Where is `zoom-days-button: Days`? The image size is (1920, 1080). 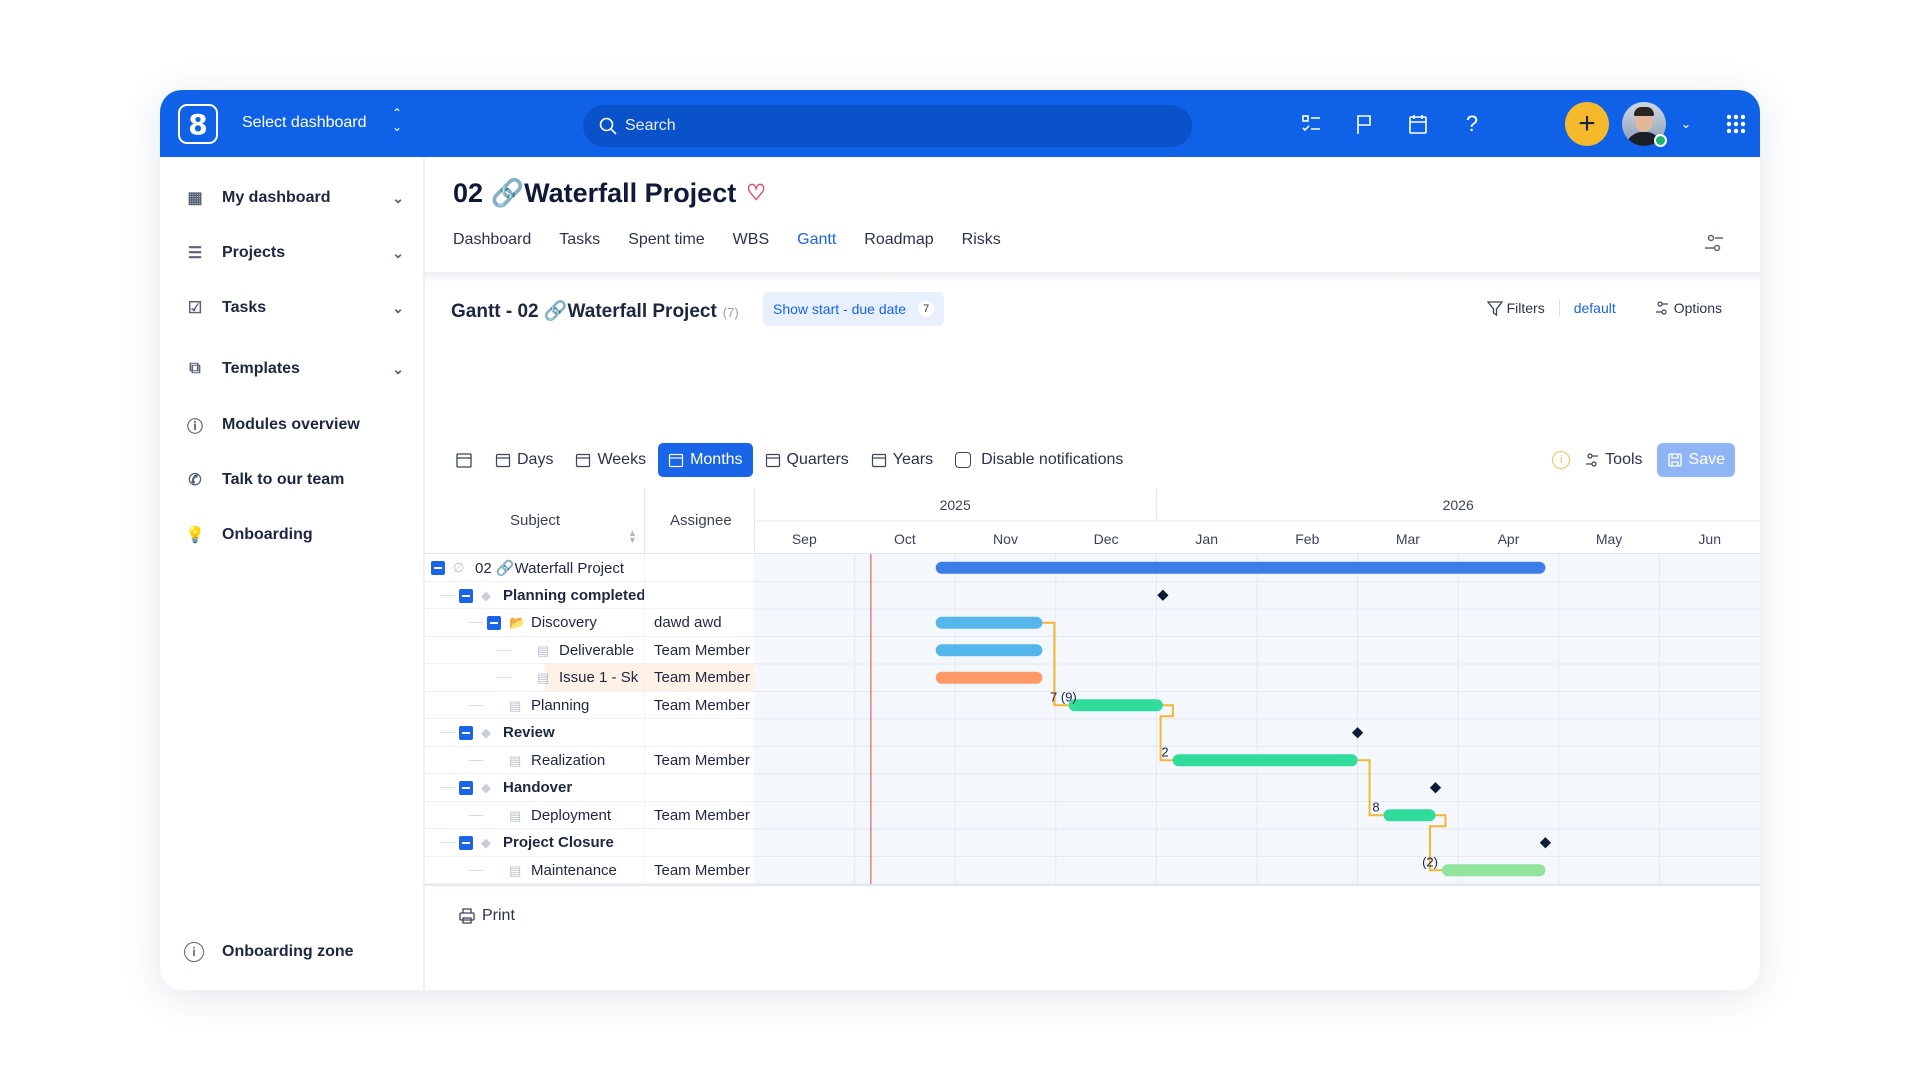 zoom-days-button: Days is located at coordinates (524, 460).